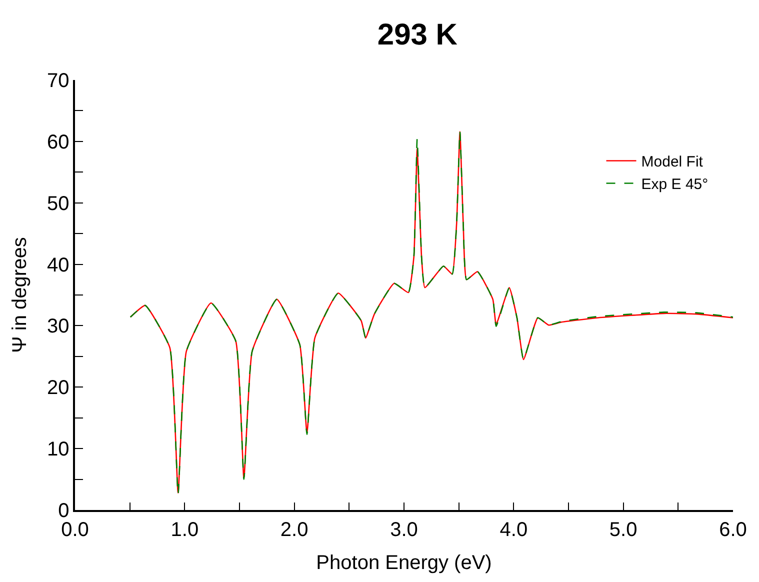 This screenshot has width=759, height=582. I want to click on y-tick-label: 30, so click(58, 327).